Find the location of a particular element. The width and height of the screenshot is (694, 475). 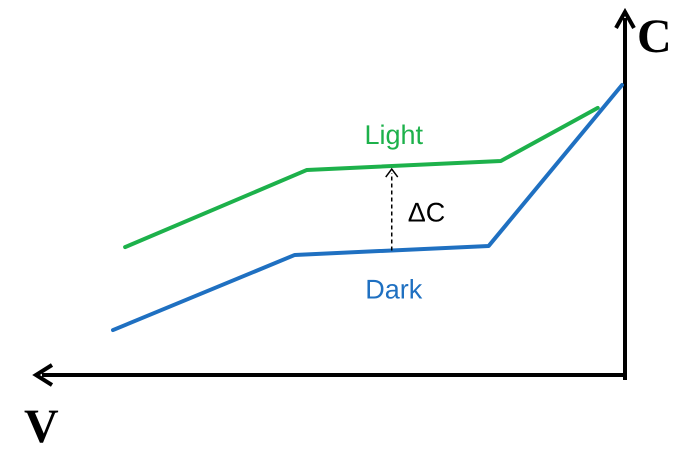

series-label: Light is located at coordinates (394, 135).